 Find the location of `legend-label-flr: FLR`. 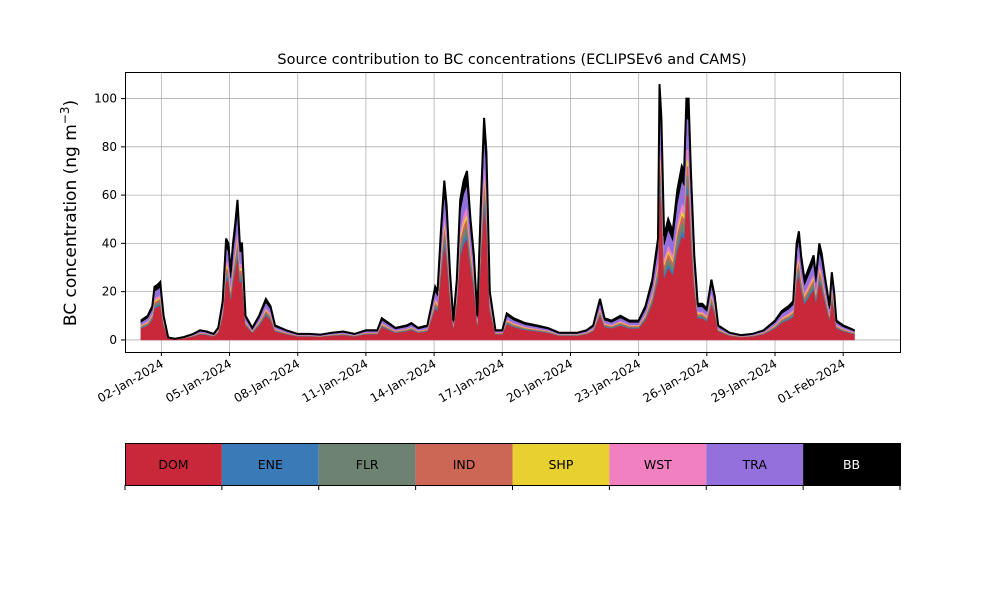

legend-label-flr: FLR is located at coordinates (367, 464).